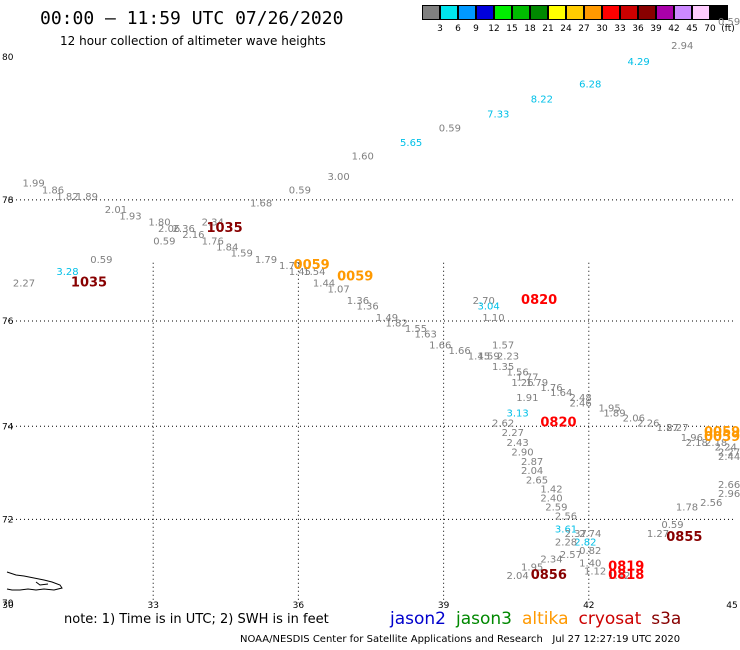 This screenshot has height=650, width=740. I want to click on wave-height-value: 1.36, so click(367, 307).